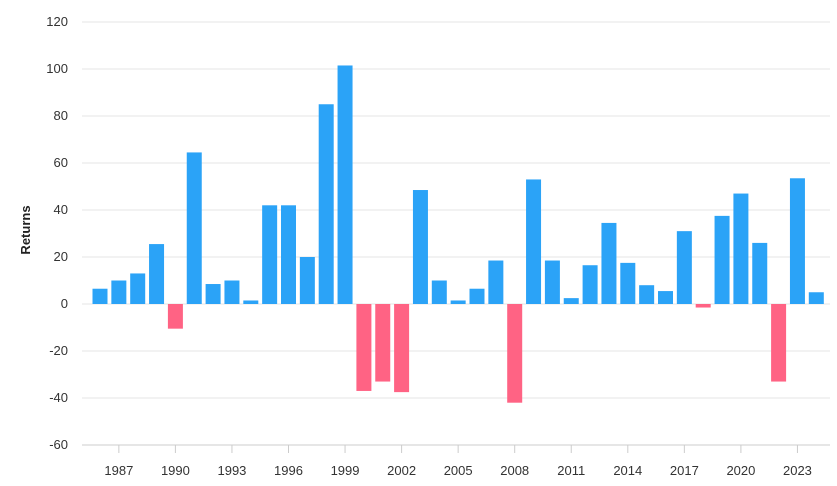 Image resolution: width=837 pixels, height=486 pixels. I want to click on bar-1993: 1993: 10, so click(232, 292).